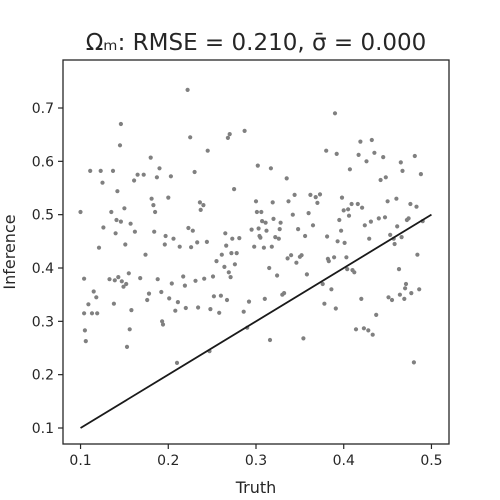 This screenshot has width=500, height=500. What do you see at coordinates (256, 461) in the screenshot?
I see `x-tick-label: 0.3` at bounding box center [256, 461].